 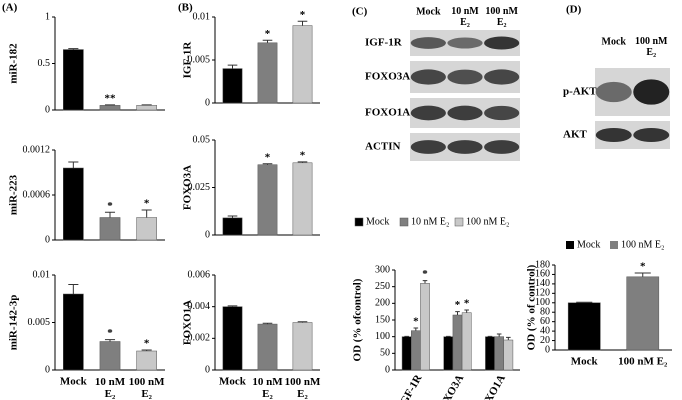 What do you see at coordinates (545, 330) in the screenshot?
I see `y-tick-label: 40` at bounding box center [545, 330].